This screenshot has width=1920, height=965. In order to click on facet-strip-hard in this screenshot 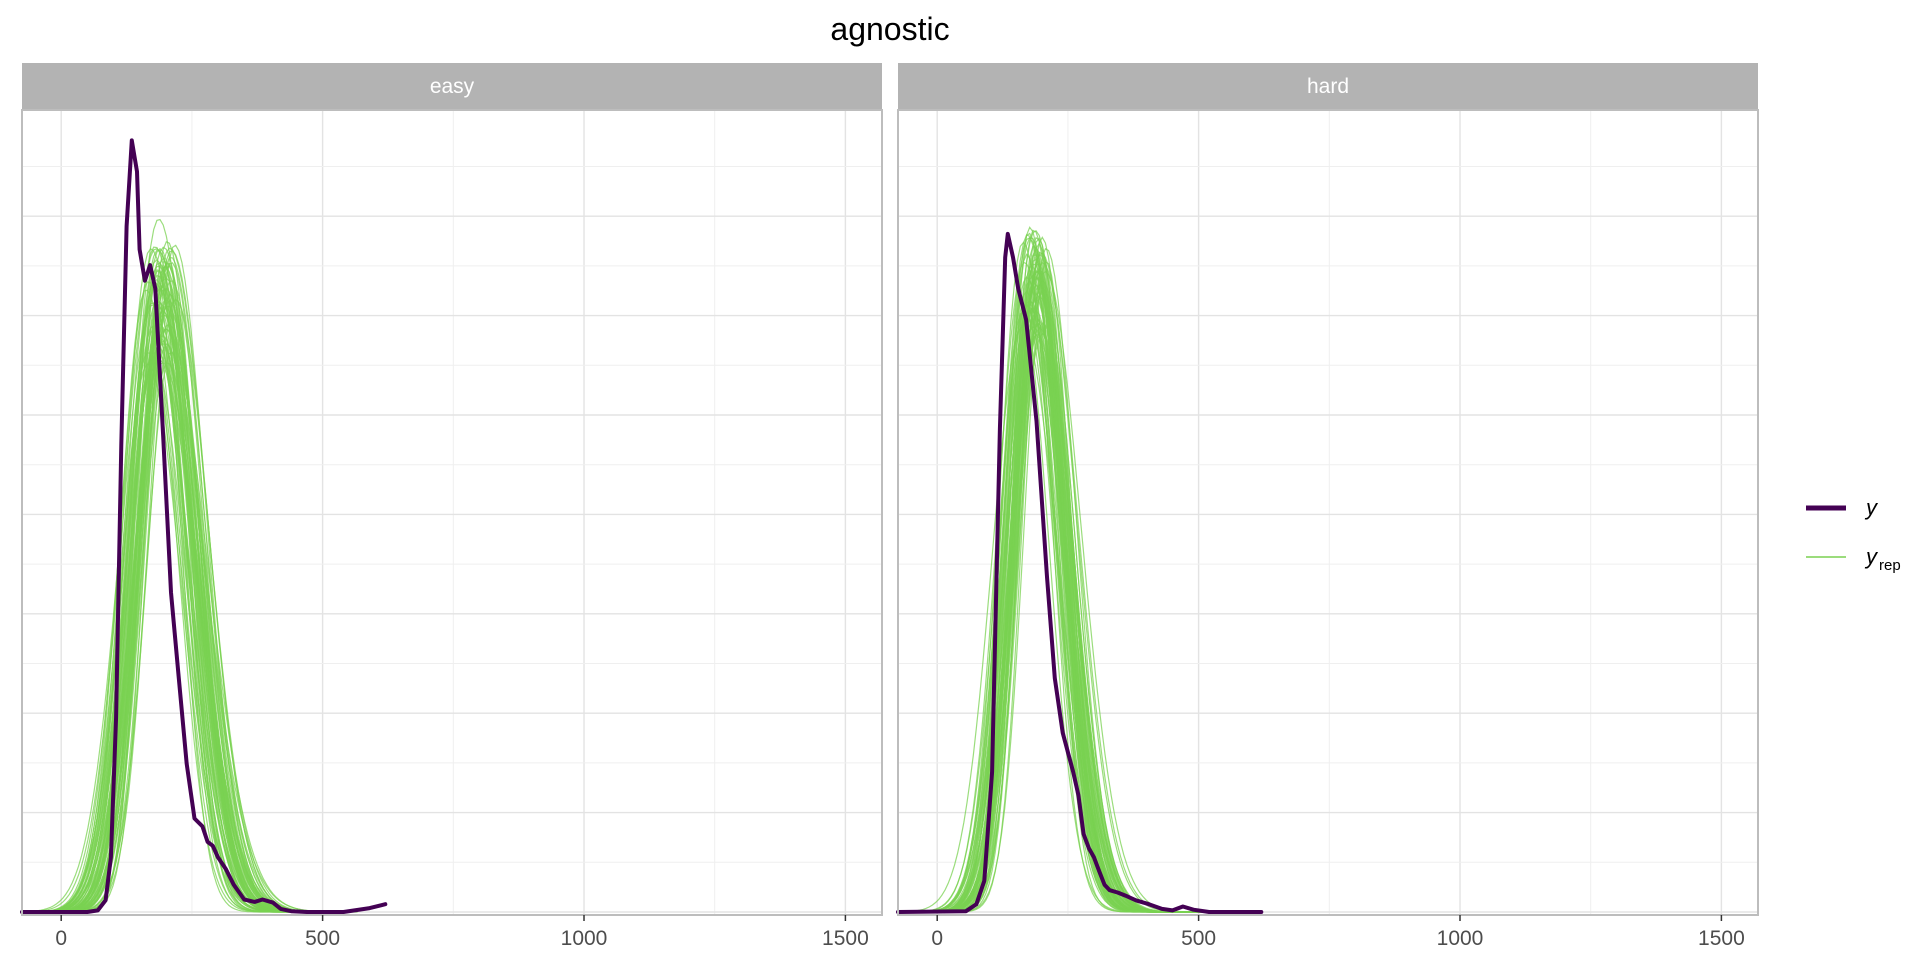, I will do `click(1328, 86)`.